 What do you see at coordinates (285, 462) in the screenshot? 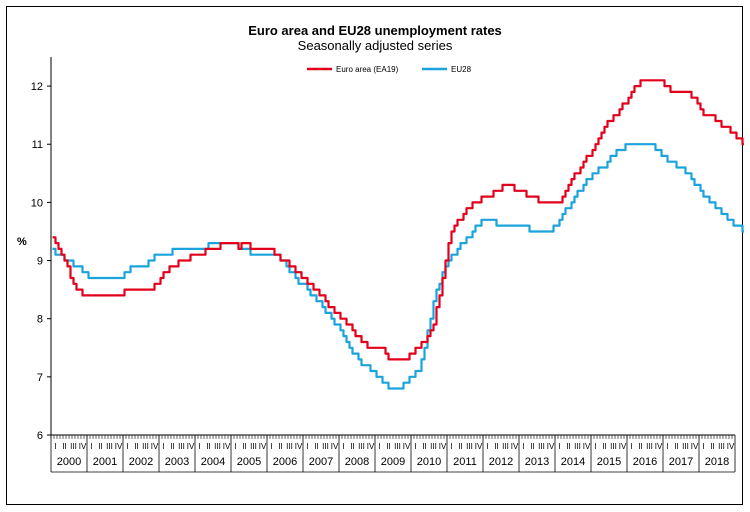
I see `year-label: 2006` at bounding box center [285, 462].